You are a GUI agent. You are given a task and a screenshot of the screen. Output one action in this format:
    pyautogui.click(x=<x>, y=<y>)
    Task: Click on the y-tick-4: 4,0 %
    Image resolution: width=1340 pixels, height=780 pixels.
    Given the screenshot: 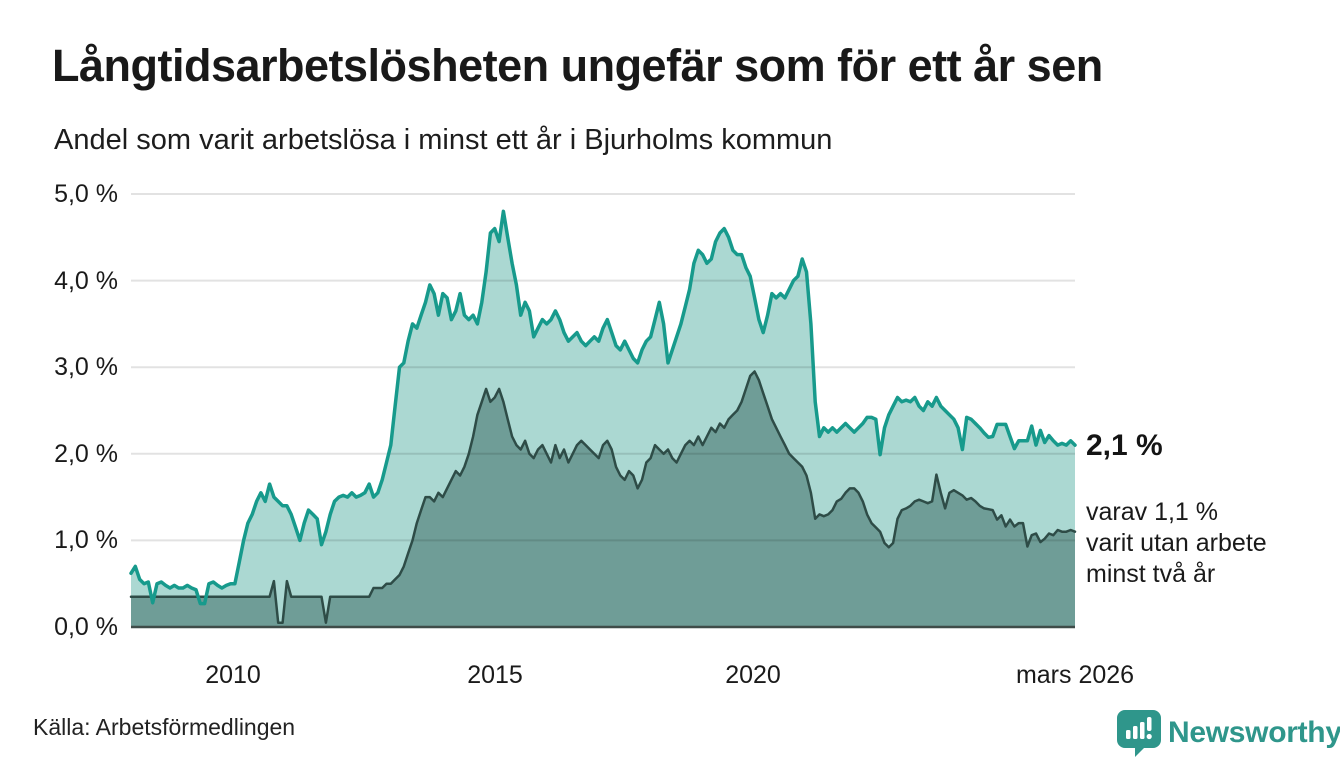 What is the action you would take?
    pyautogui.click(x=86, y=281)
    